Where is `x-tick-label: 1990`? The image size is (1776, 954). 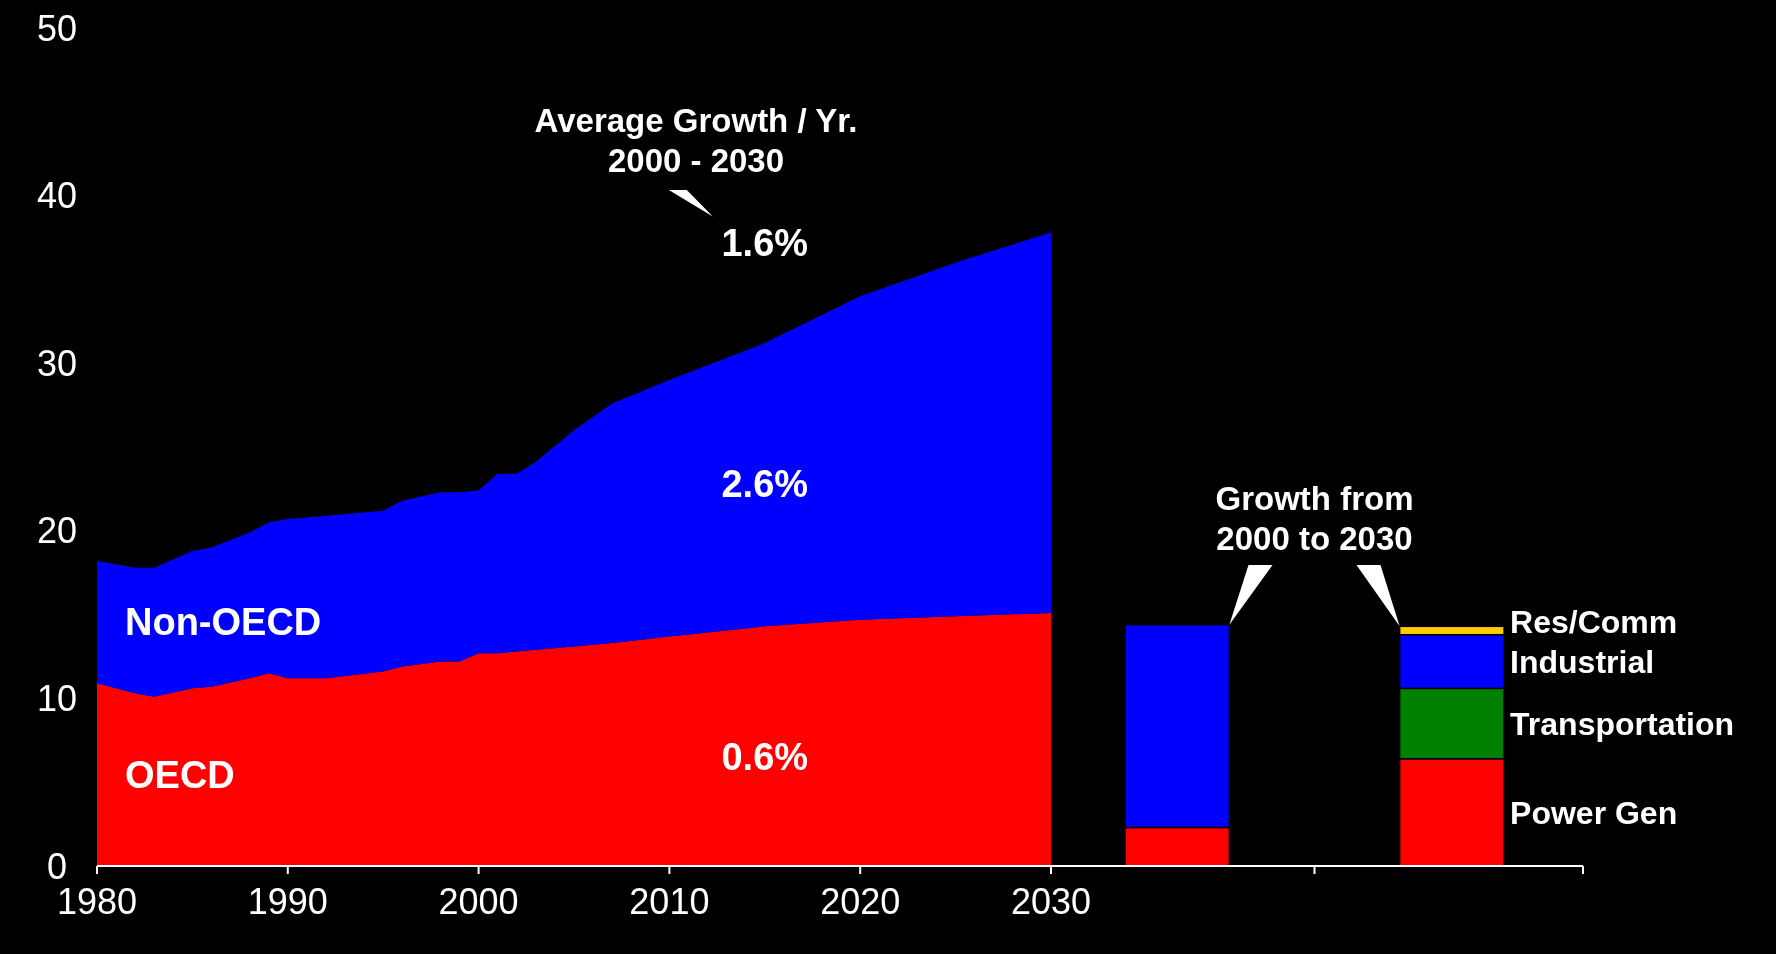 x-tick-label: 1990 is located at coordinates (287, 901).